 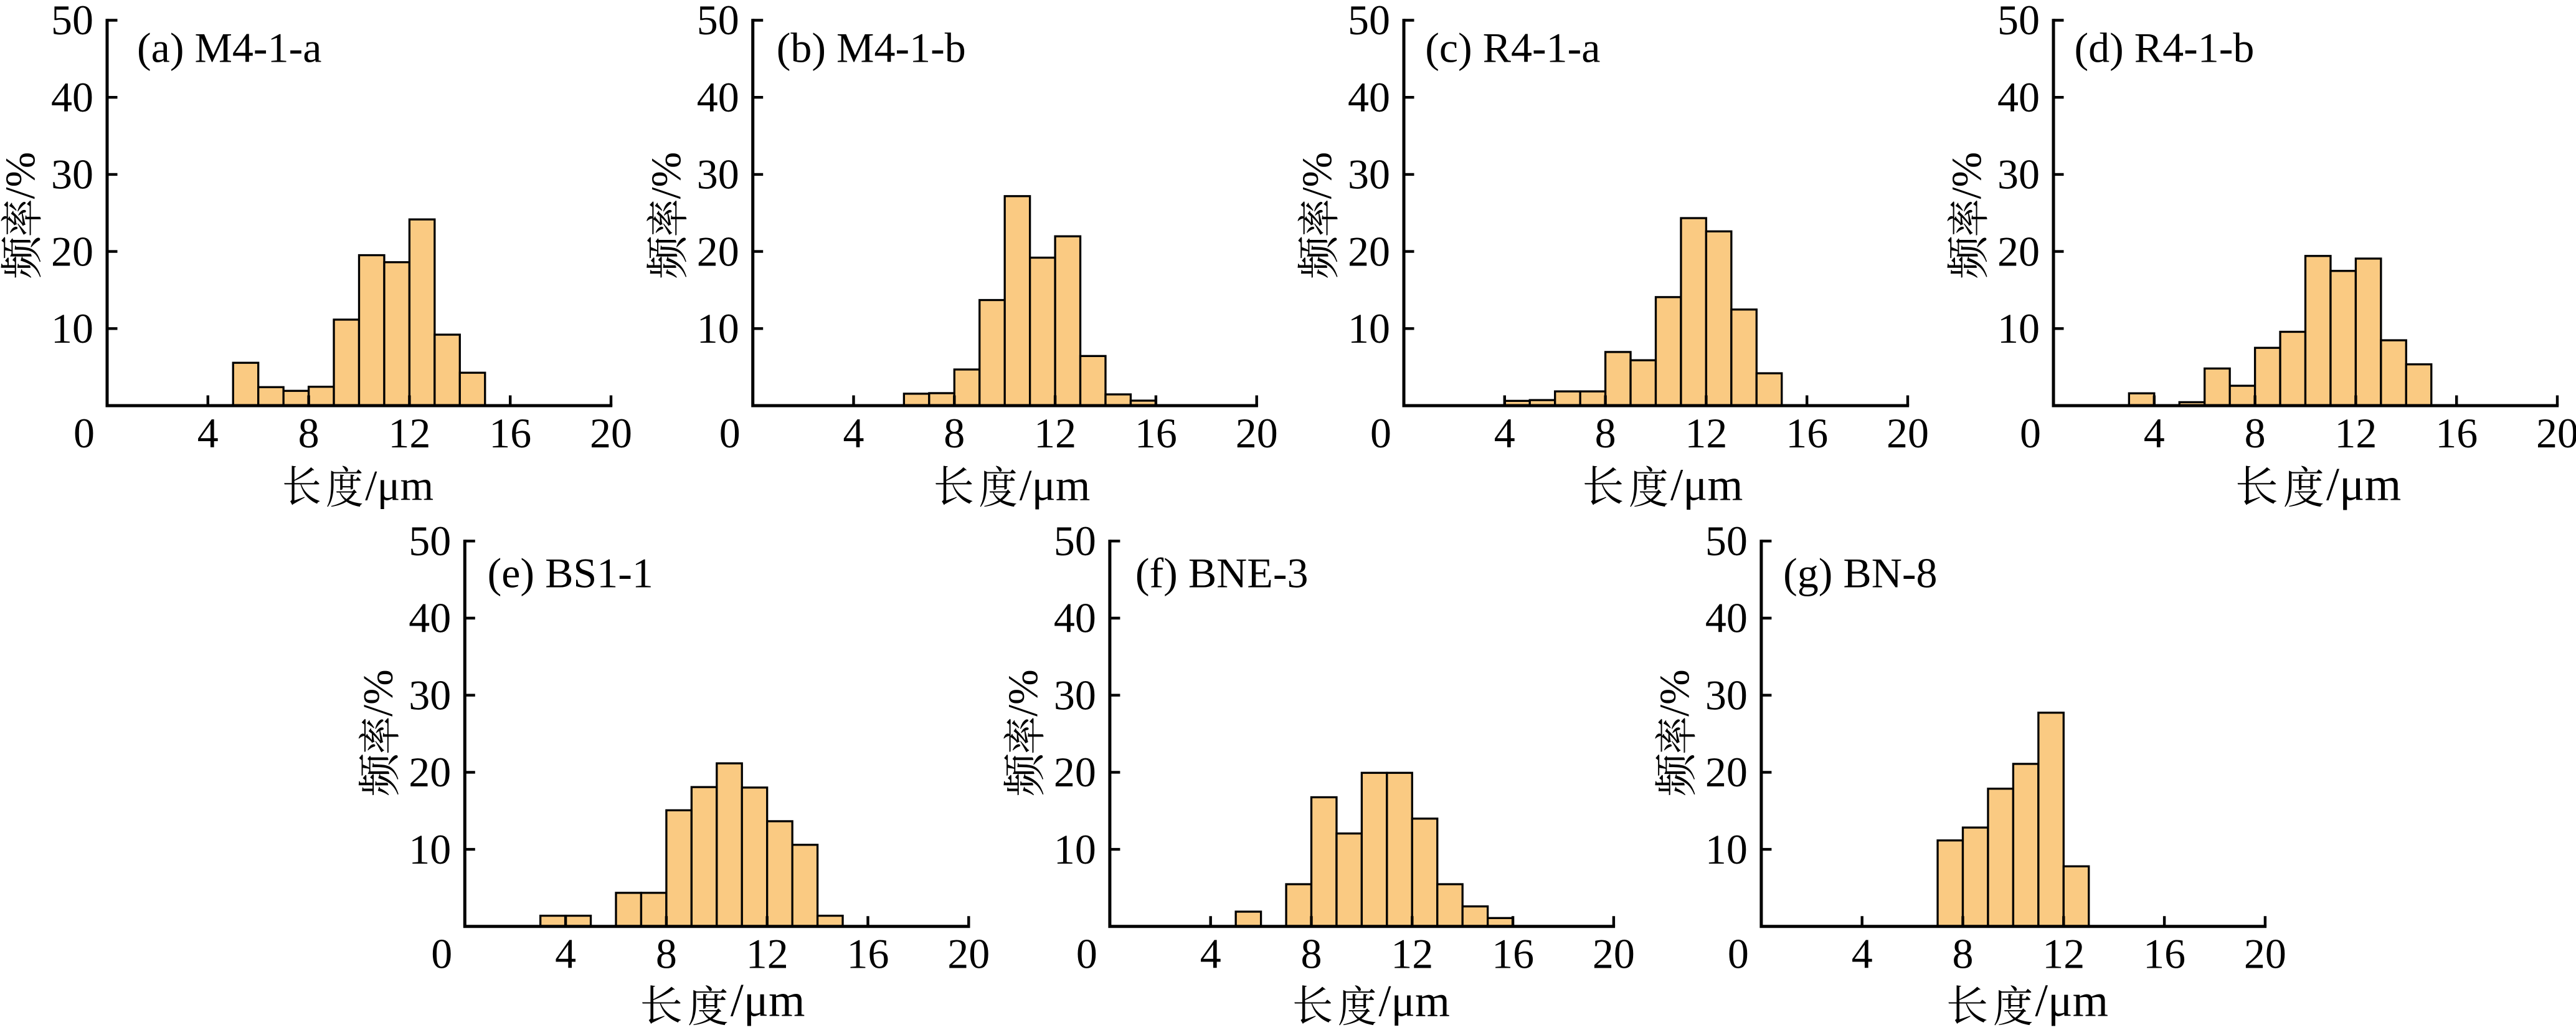 What do you see at coordinates (871, 47) in the screenshot?
I see `svg-text: (b) M4-1-b` at bounding box center [871, 47].